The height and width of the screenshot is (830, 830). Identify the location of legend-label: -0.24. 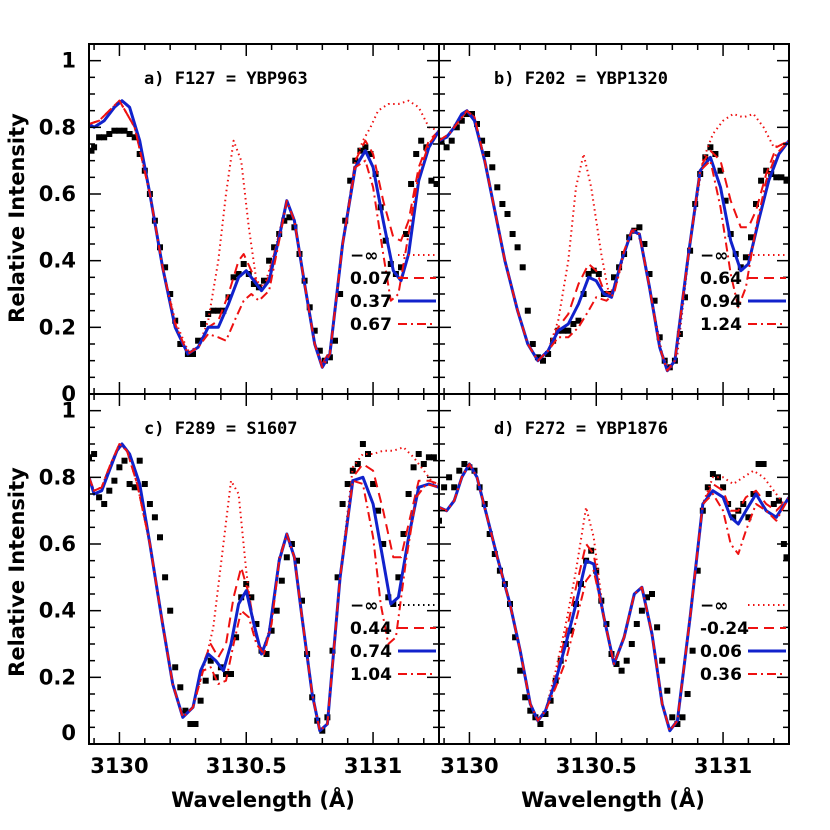
(724, 629).